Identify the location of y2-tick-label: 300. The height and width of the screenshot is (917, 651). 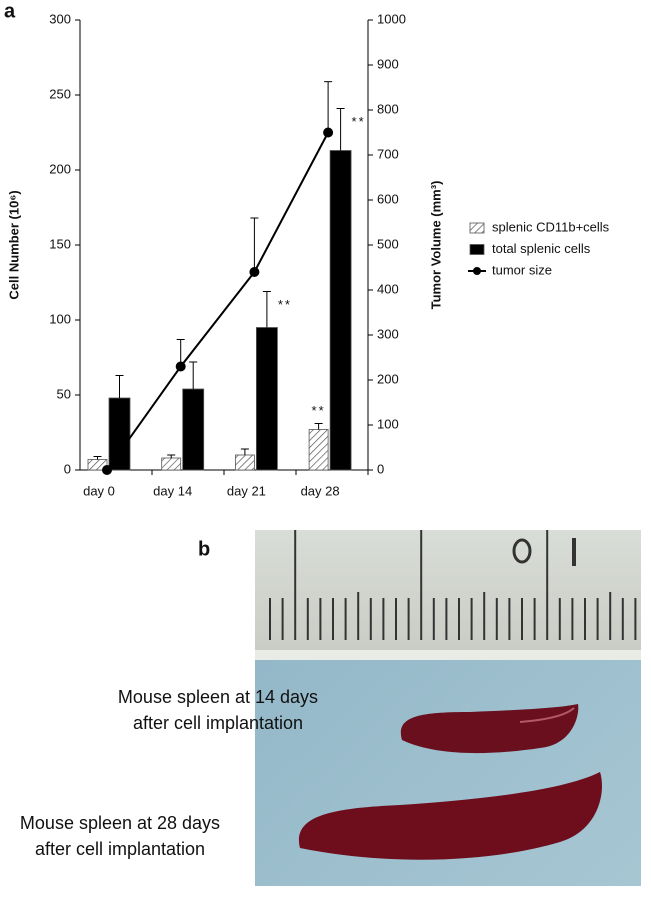
(388, 333).